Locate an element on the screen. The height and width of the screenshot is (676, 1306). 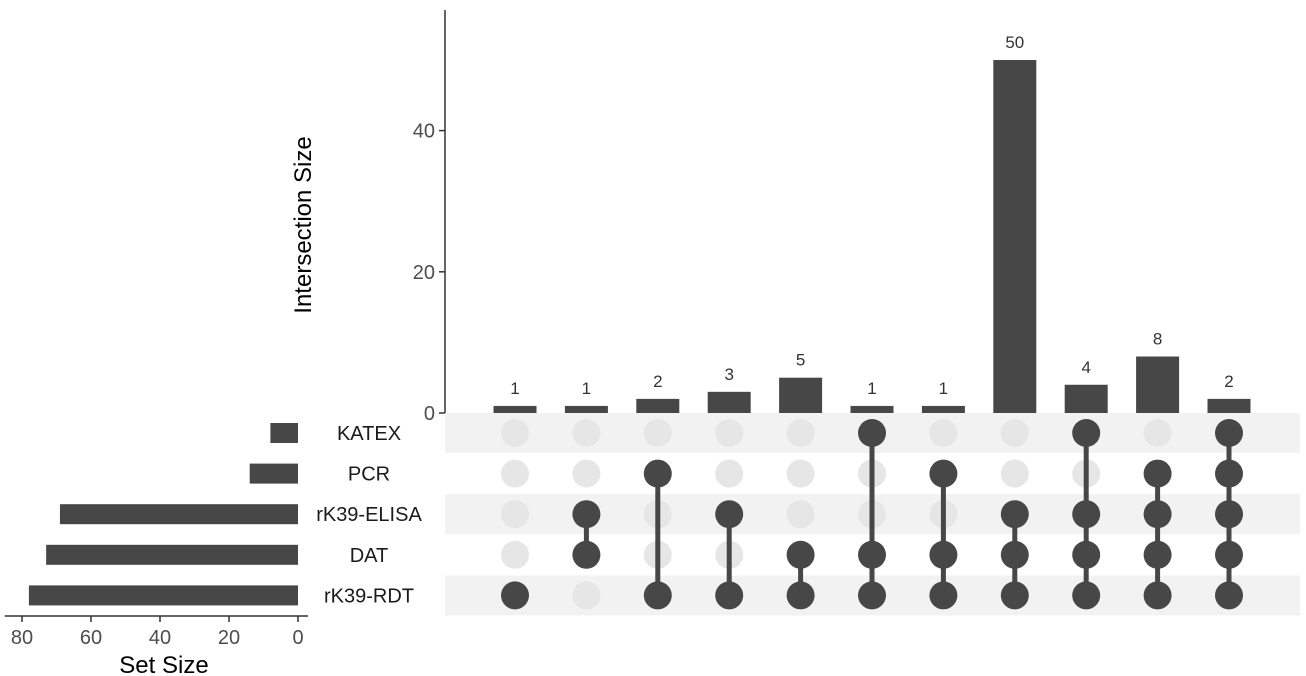
intersection-bar-label: 3 is located at coordinates (728, 374).